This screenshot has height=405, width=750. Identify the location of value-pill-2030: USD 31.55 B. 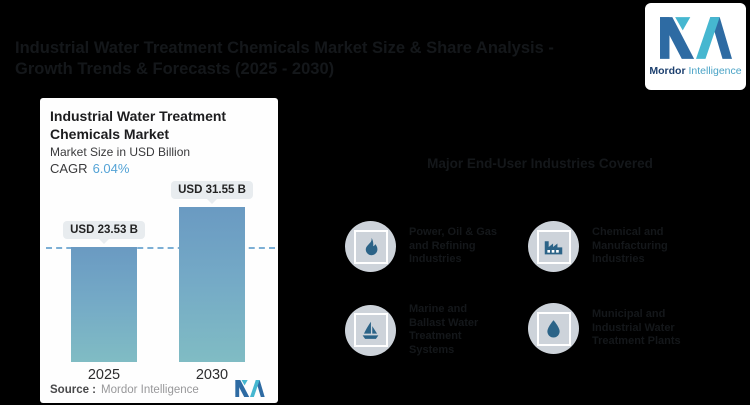
(212, 192).